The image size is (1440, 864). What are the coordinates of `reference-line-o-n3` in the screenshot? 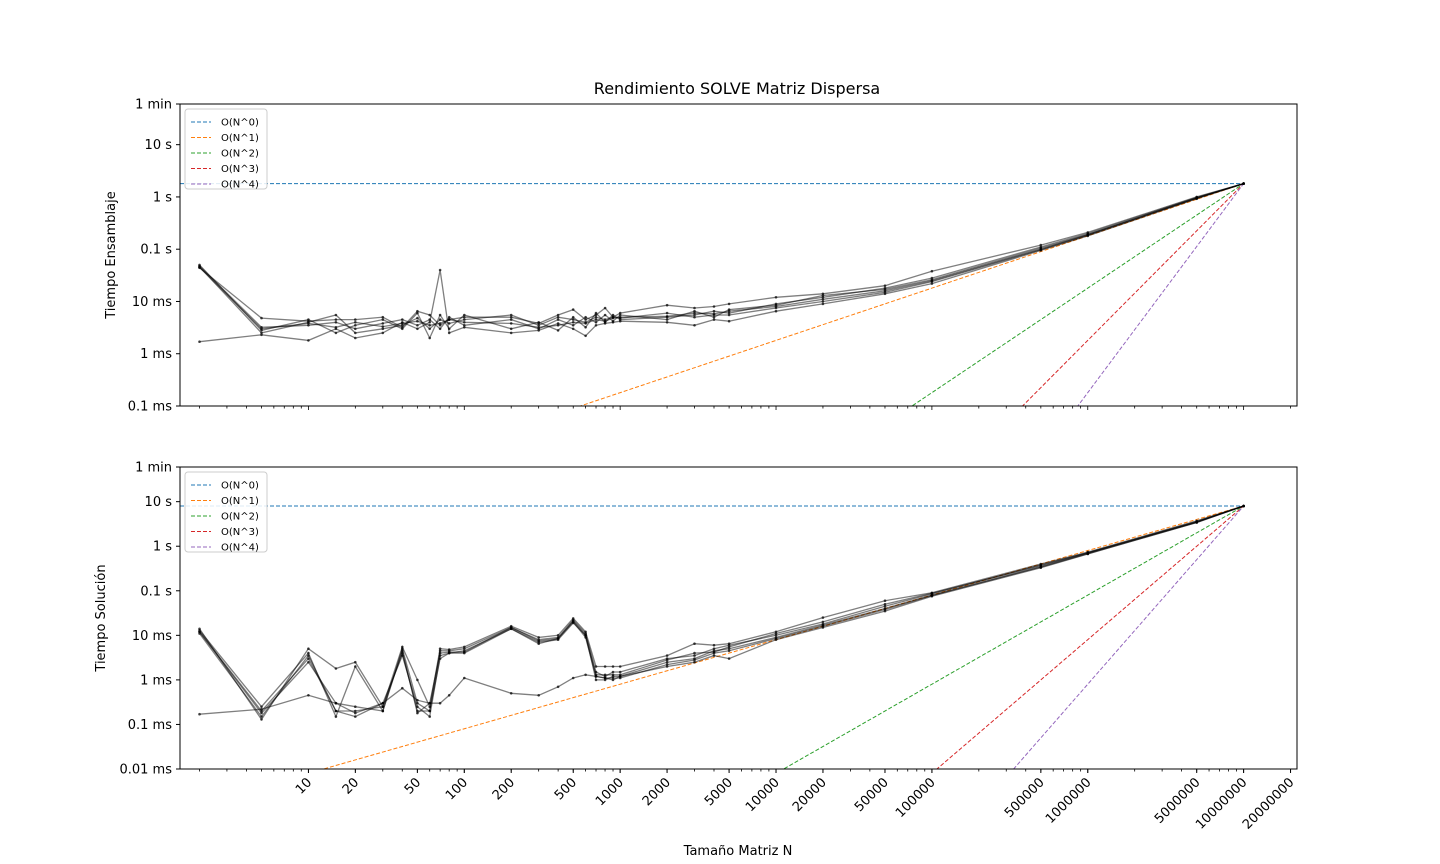 It's located at (1132, 294).